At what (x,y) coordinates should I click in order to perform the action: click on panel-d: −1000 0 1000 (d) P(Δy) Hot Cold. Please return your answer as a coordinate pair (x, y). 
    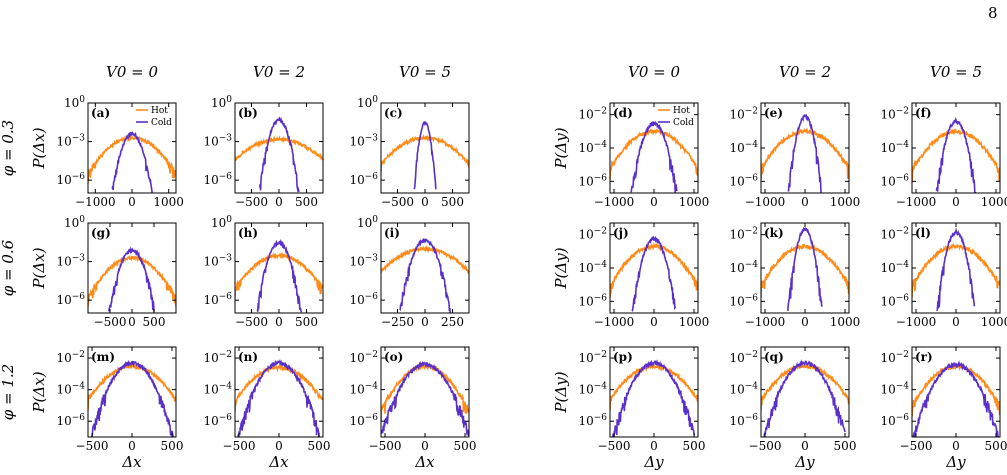
    Looking at the image, I should click on (631, 155).